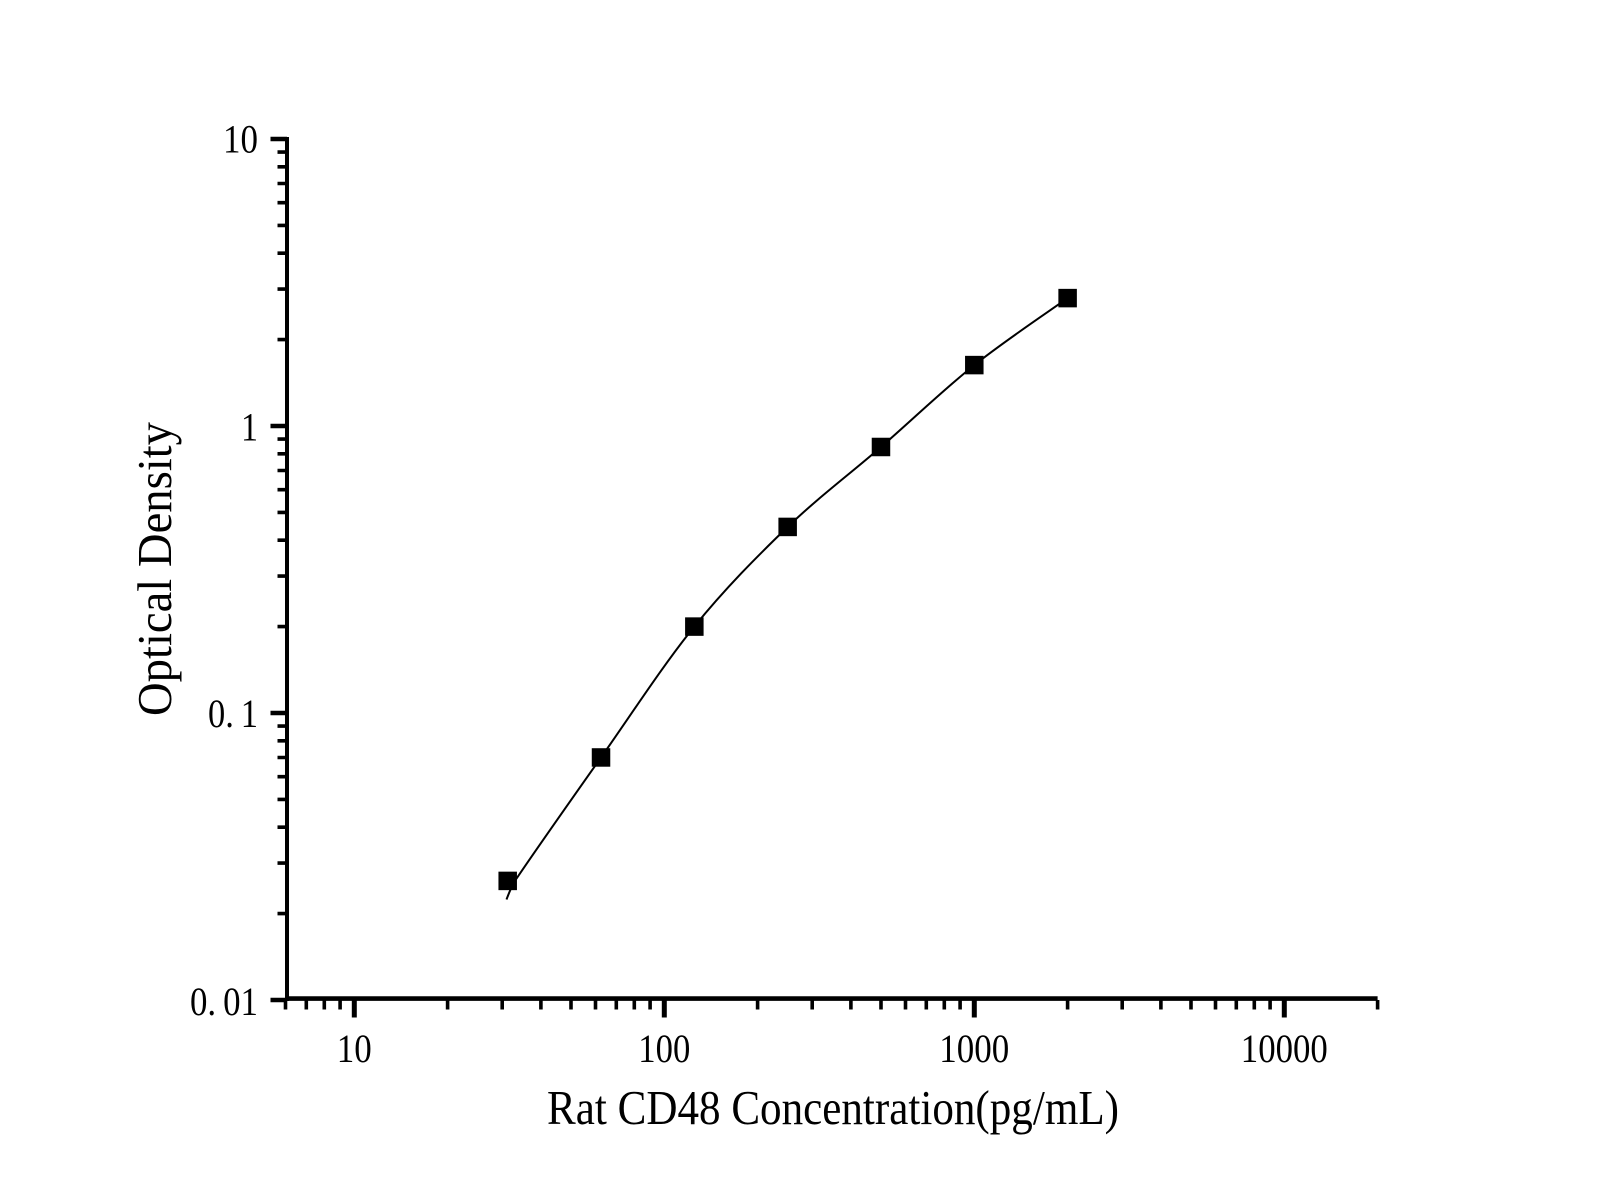  Describe the element at coordinates (974, 1048) in the screenshot. I see `svg-text: 1000` at that location.